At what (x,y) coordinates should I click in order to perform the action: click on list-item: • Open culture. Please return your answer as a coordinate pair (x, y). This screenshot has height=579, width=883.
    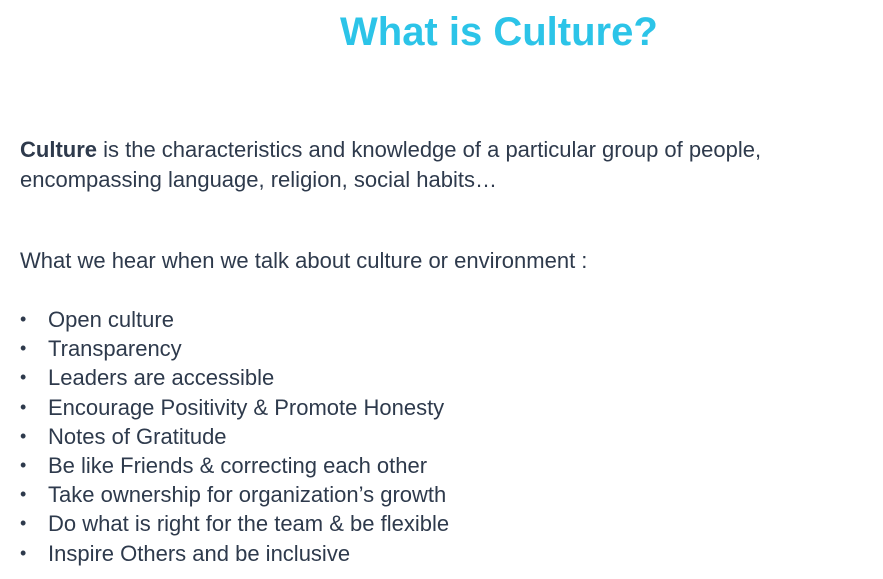
    Looking at the image, I should click on (234, 319).